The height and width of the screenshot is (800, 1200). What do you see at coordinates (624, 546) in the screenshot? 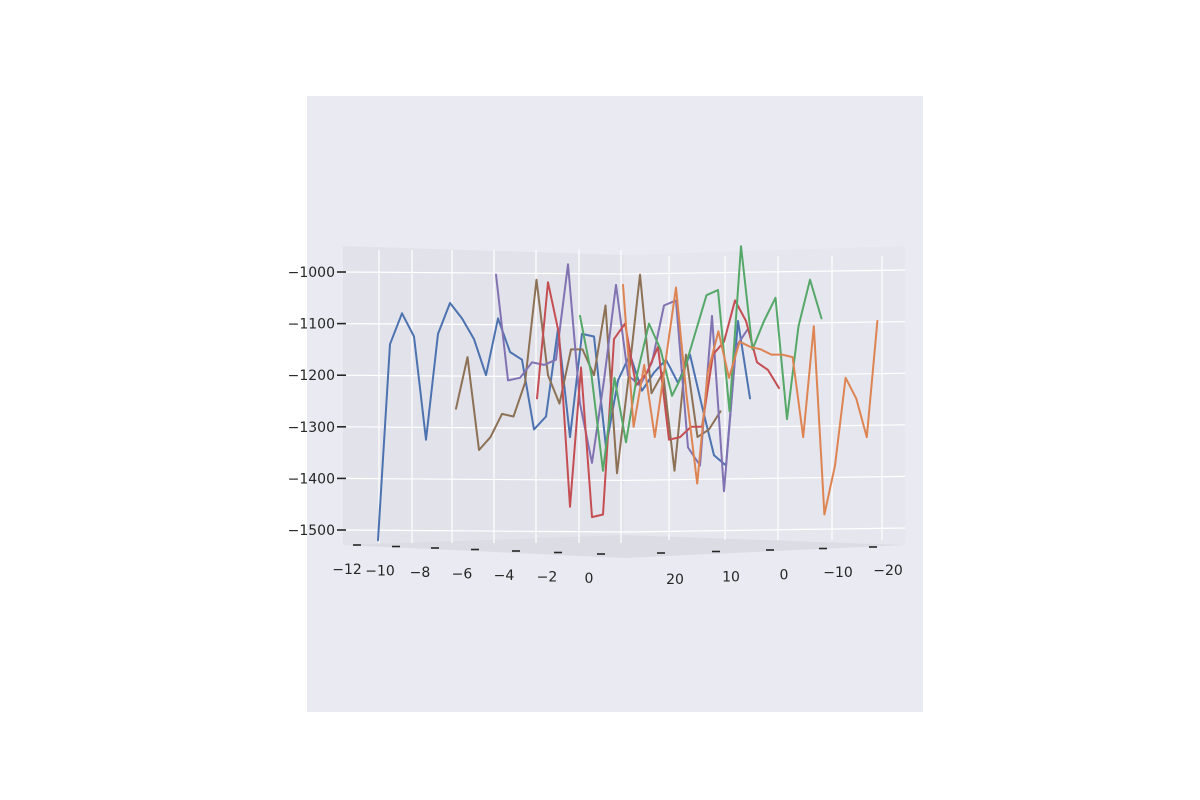
I see `floor-pane` at bounding box center [624, 546].